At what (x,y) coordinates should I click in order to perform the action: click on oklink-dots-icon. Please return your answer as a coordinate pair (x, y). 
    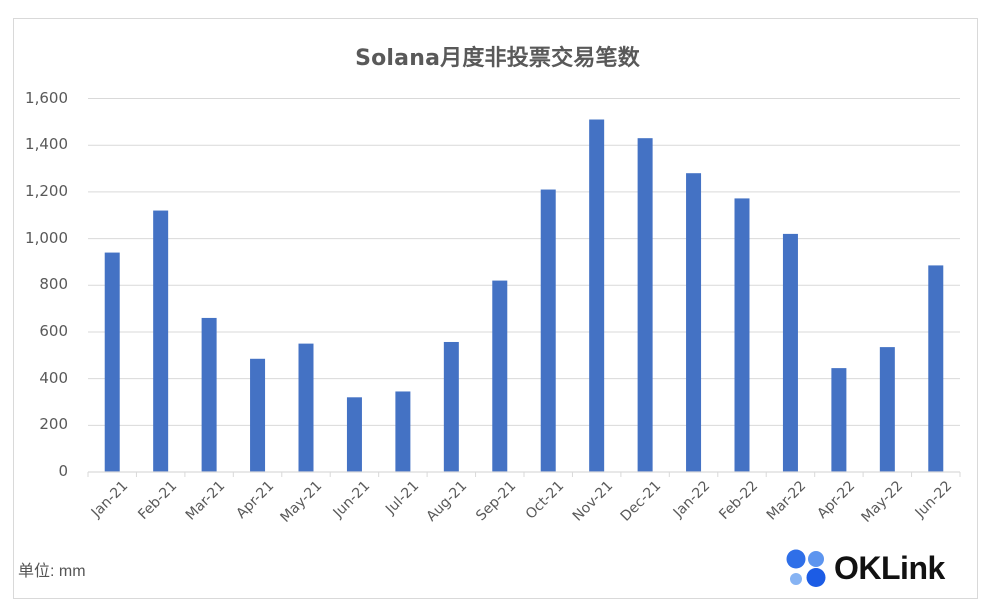
    Looking at the image, I should click on (806, 568).